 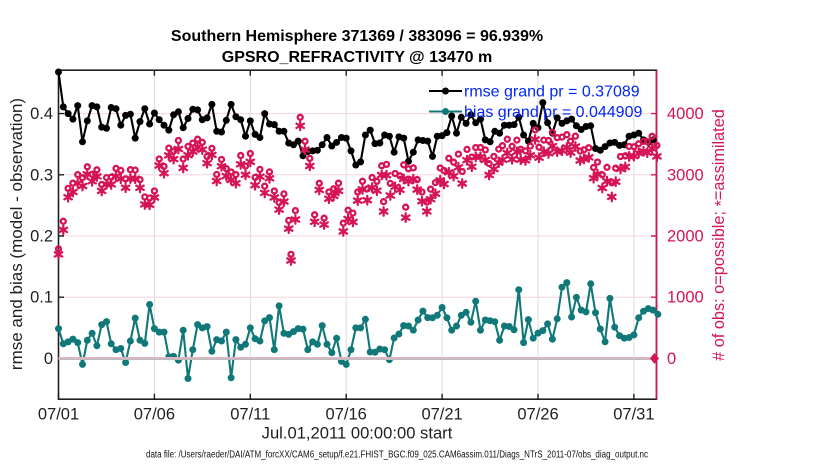 What do you see at coordinates (357, 57) in the screenshot?
I see `svg-text: GPSRO_REFRACTIVITY @ 13470 m` at bounding box center [357, 57].